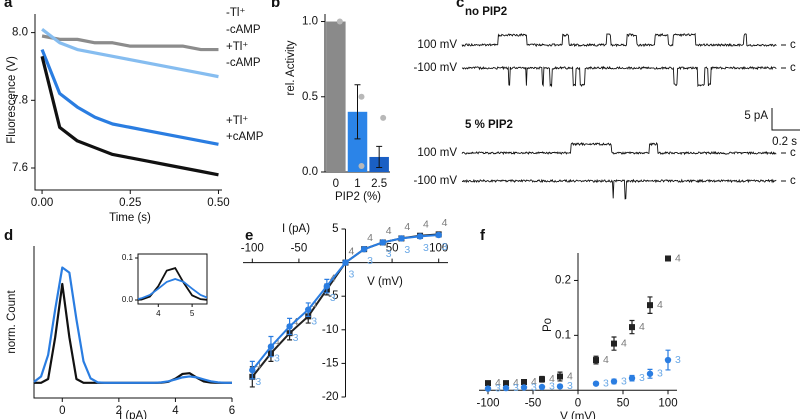 The image size is (800, 419). I want to click on error-bar, so click(379, 156).